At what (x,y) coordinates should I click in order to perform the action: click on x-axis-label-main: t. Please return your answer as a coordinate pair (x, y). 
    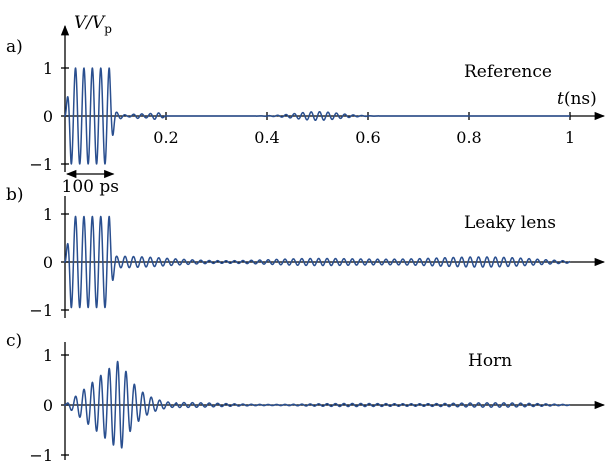
    Looking at the image, I should click on (560, 99).